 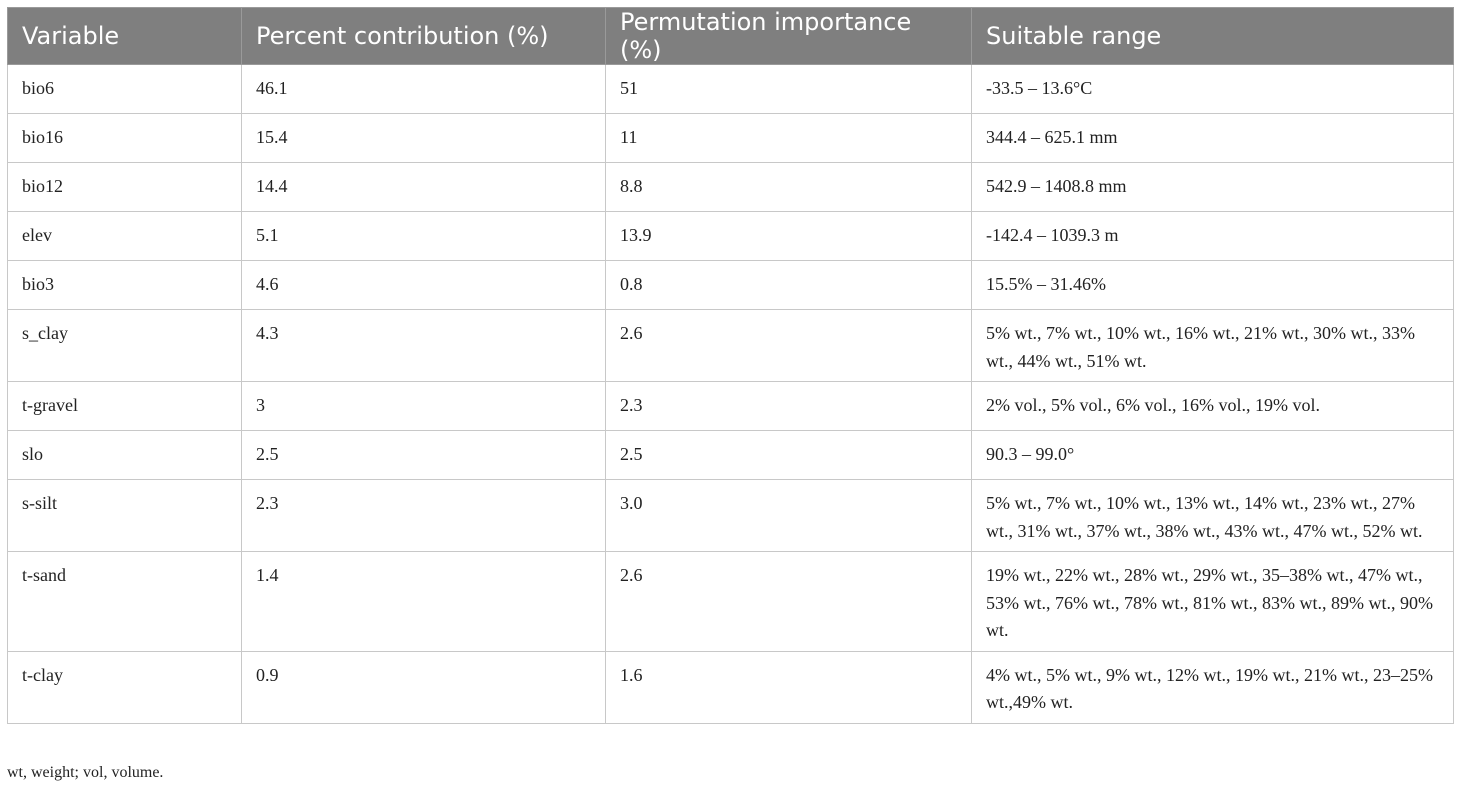 I want to click on cell-permutation-importance: 2.3, so click(x=788, y=406).